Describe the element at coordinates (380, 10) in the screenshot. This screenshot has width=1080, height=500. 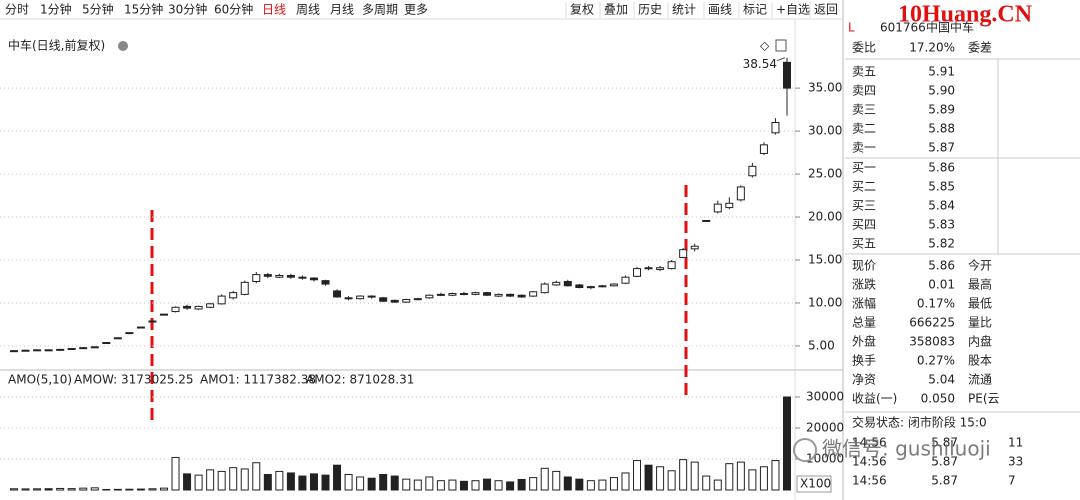
I see `period-tab: 多周期` at that location.